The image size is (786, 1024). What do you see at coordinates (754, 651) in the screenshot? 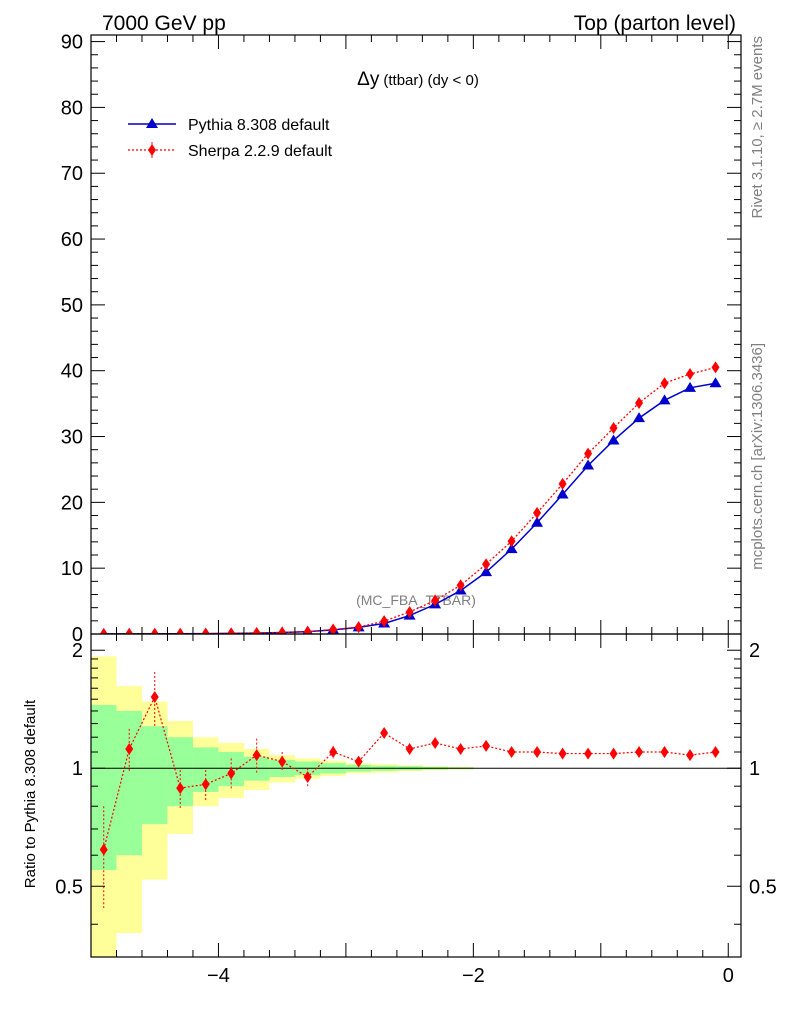
I see `ratio-y-tick-label-right: 2` at bounding box center [754, 651].